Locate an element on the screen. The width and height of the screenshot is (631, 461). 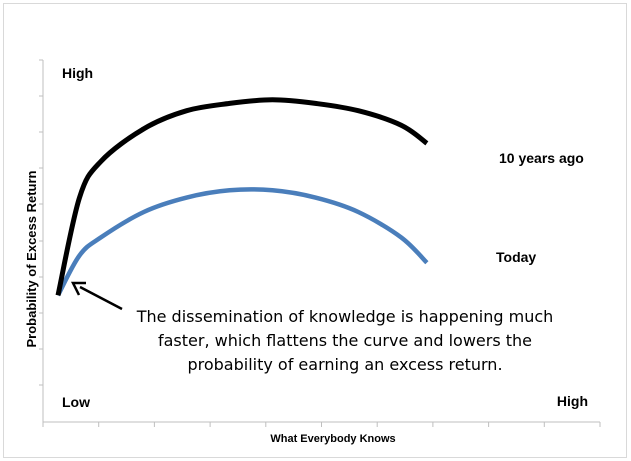
x-ticks is located at coordinates (321, 424).